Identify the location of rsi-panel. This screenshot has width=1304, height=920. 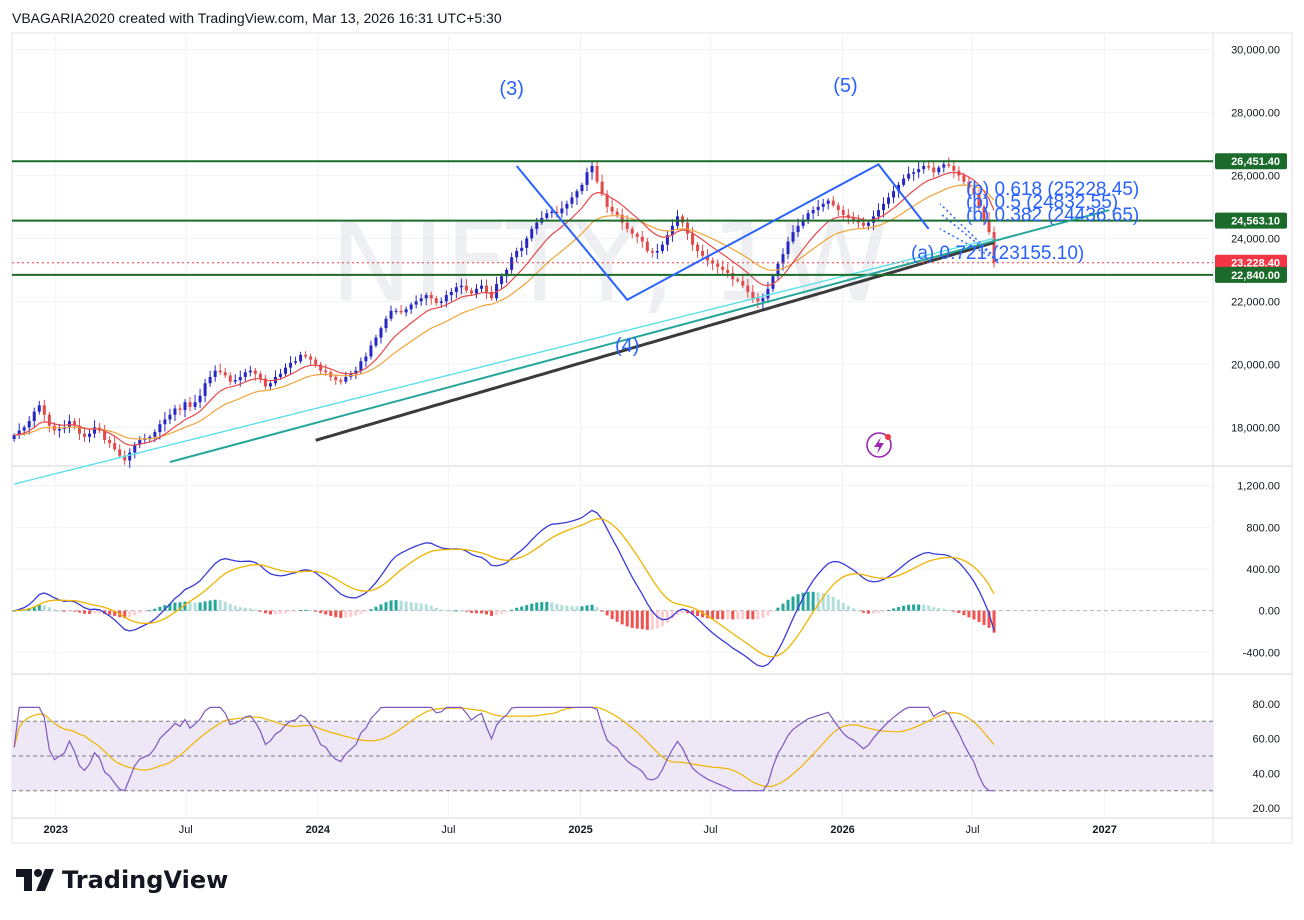
(612, 749).